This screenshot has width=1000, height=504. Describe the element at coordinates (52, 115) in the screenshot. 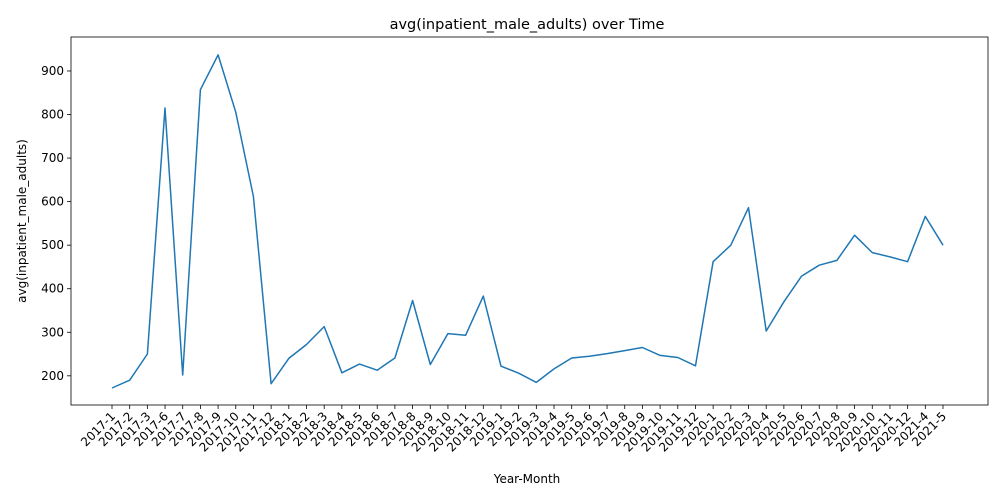

I see `y-tick-label-800: 800` at that location.